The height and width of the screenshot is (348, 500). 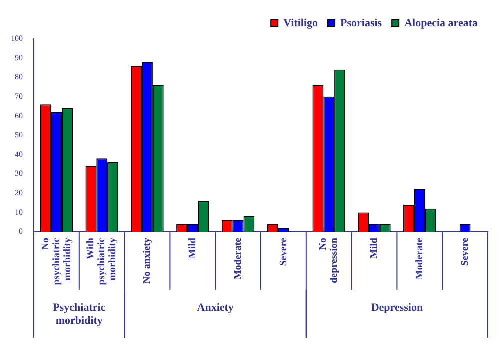 I want to click on y-tick-label: 30, so click(x=19, y=173).